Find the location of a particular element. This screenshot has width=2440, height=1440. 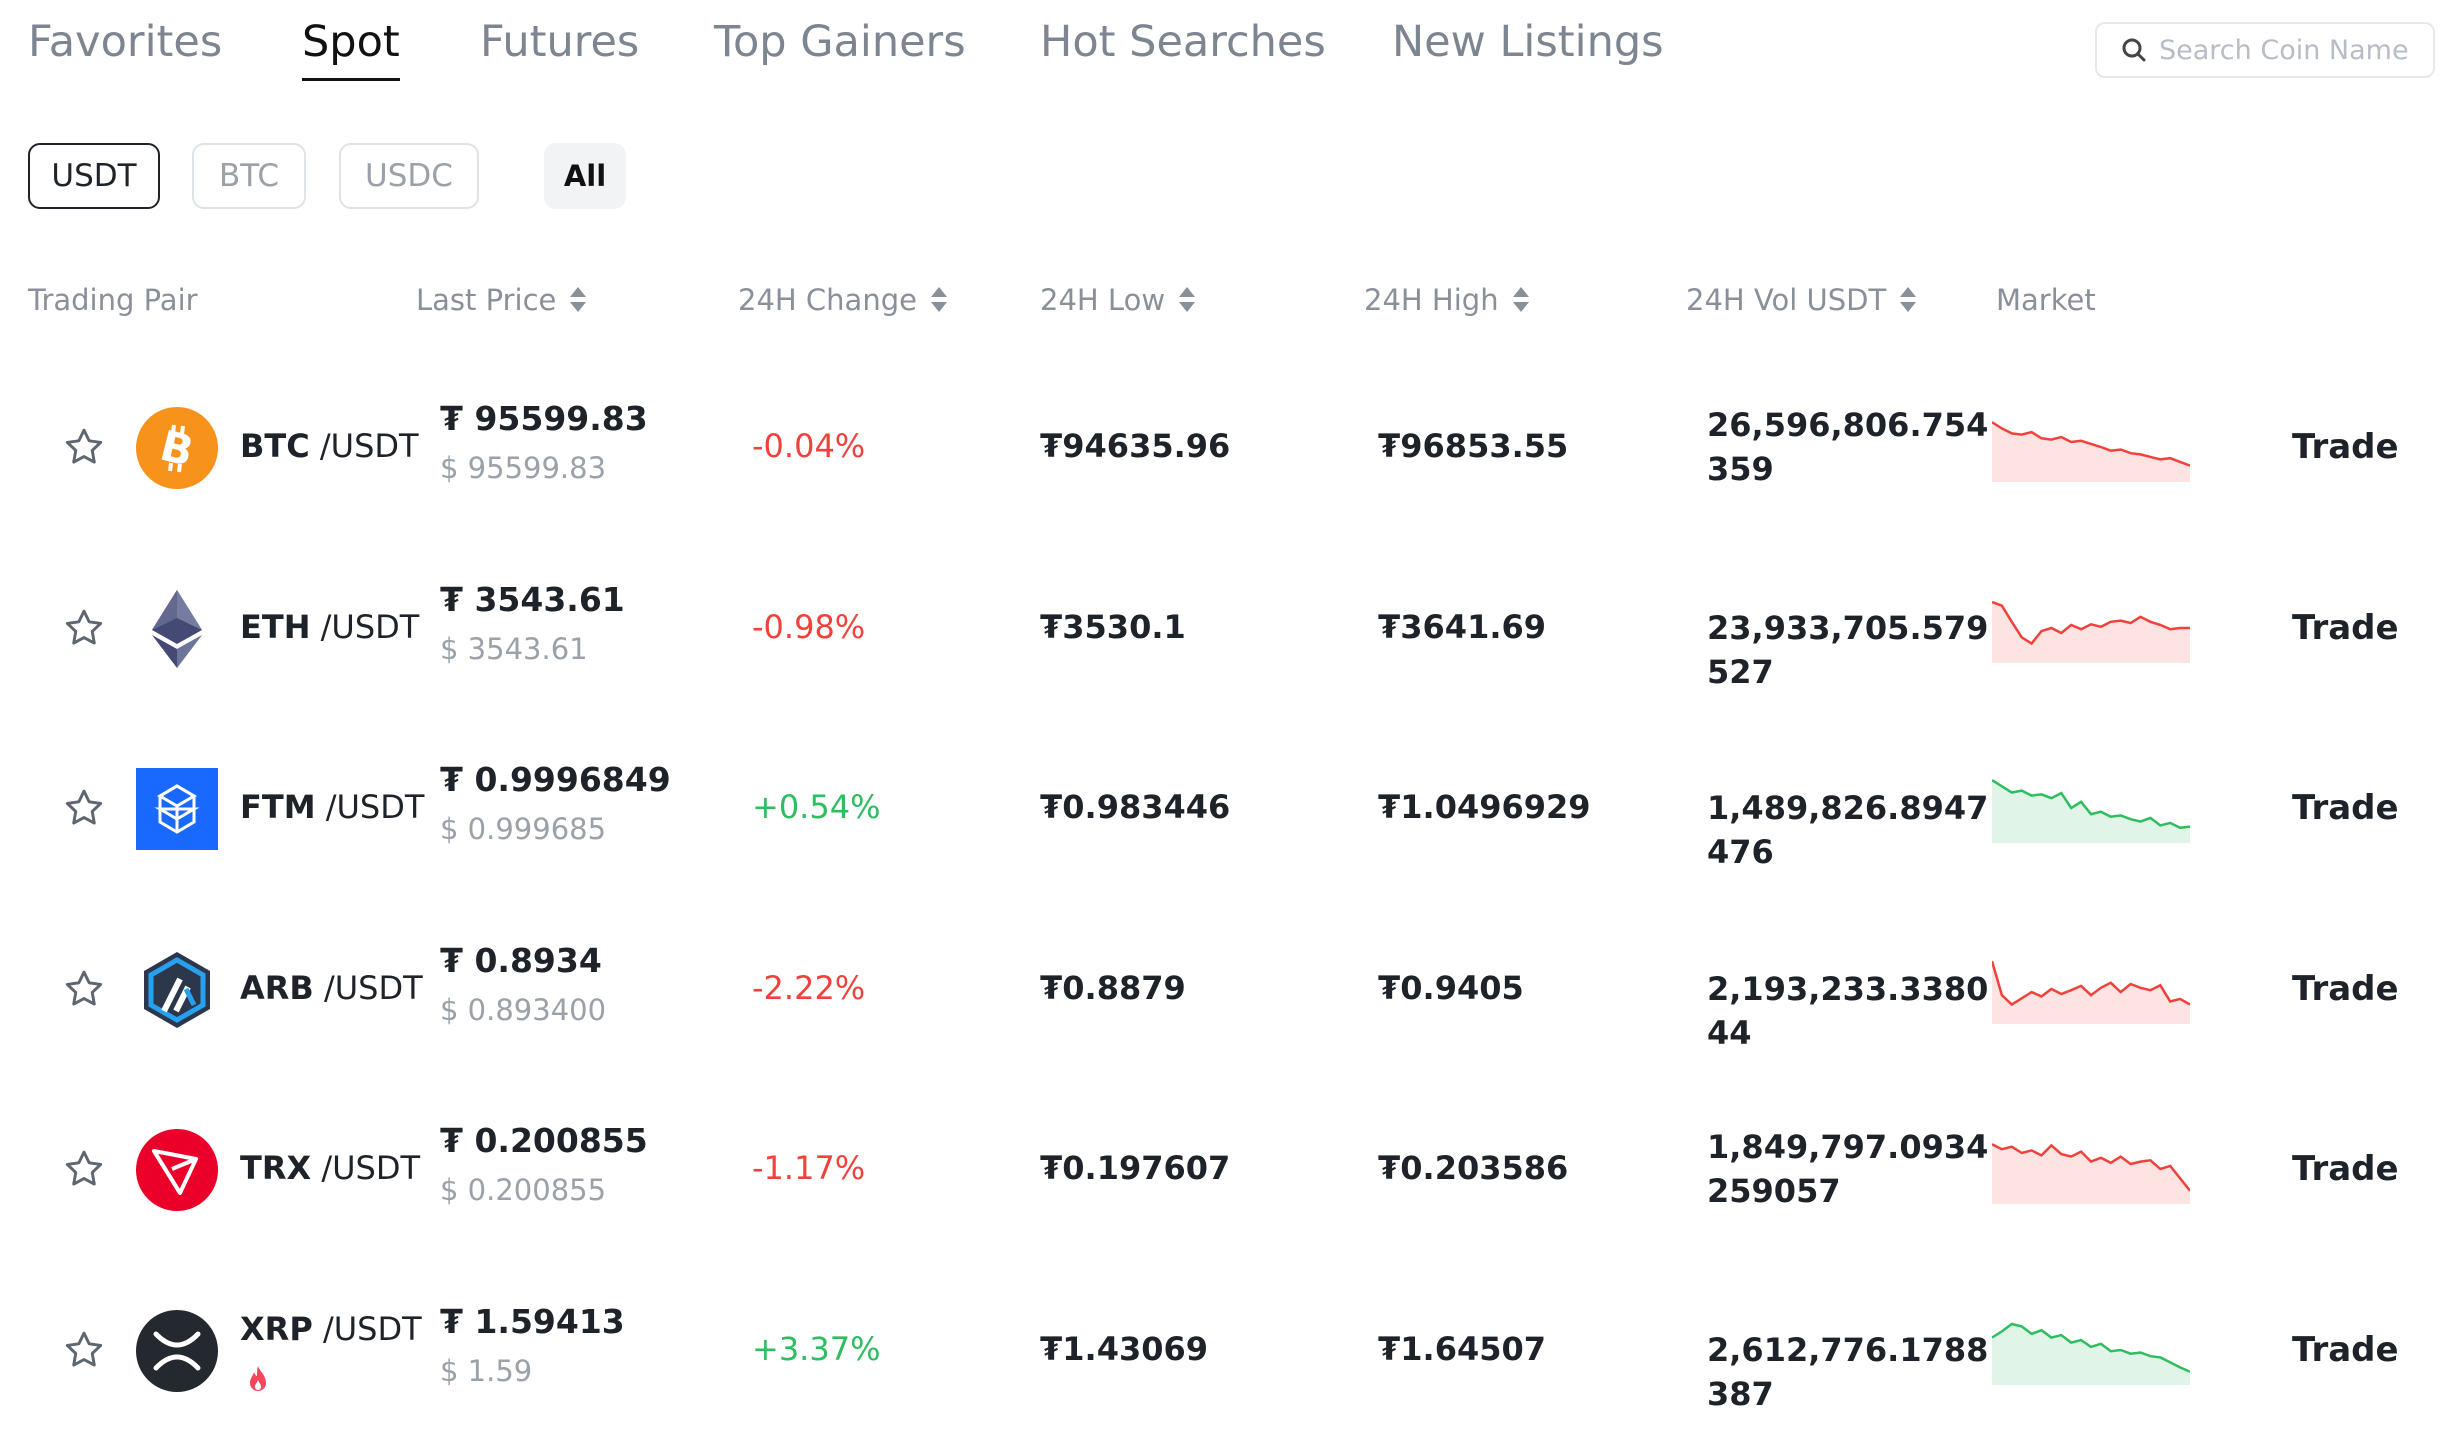

trading-pair: BTC /USDT is located at coordinates (329, 446).